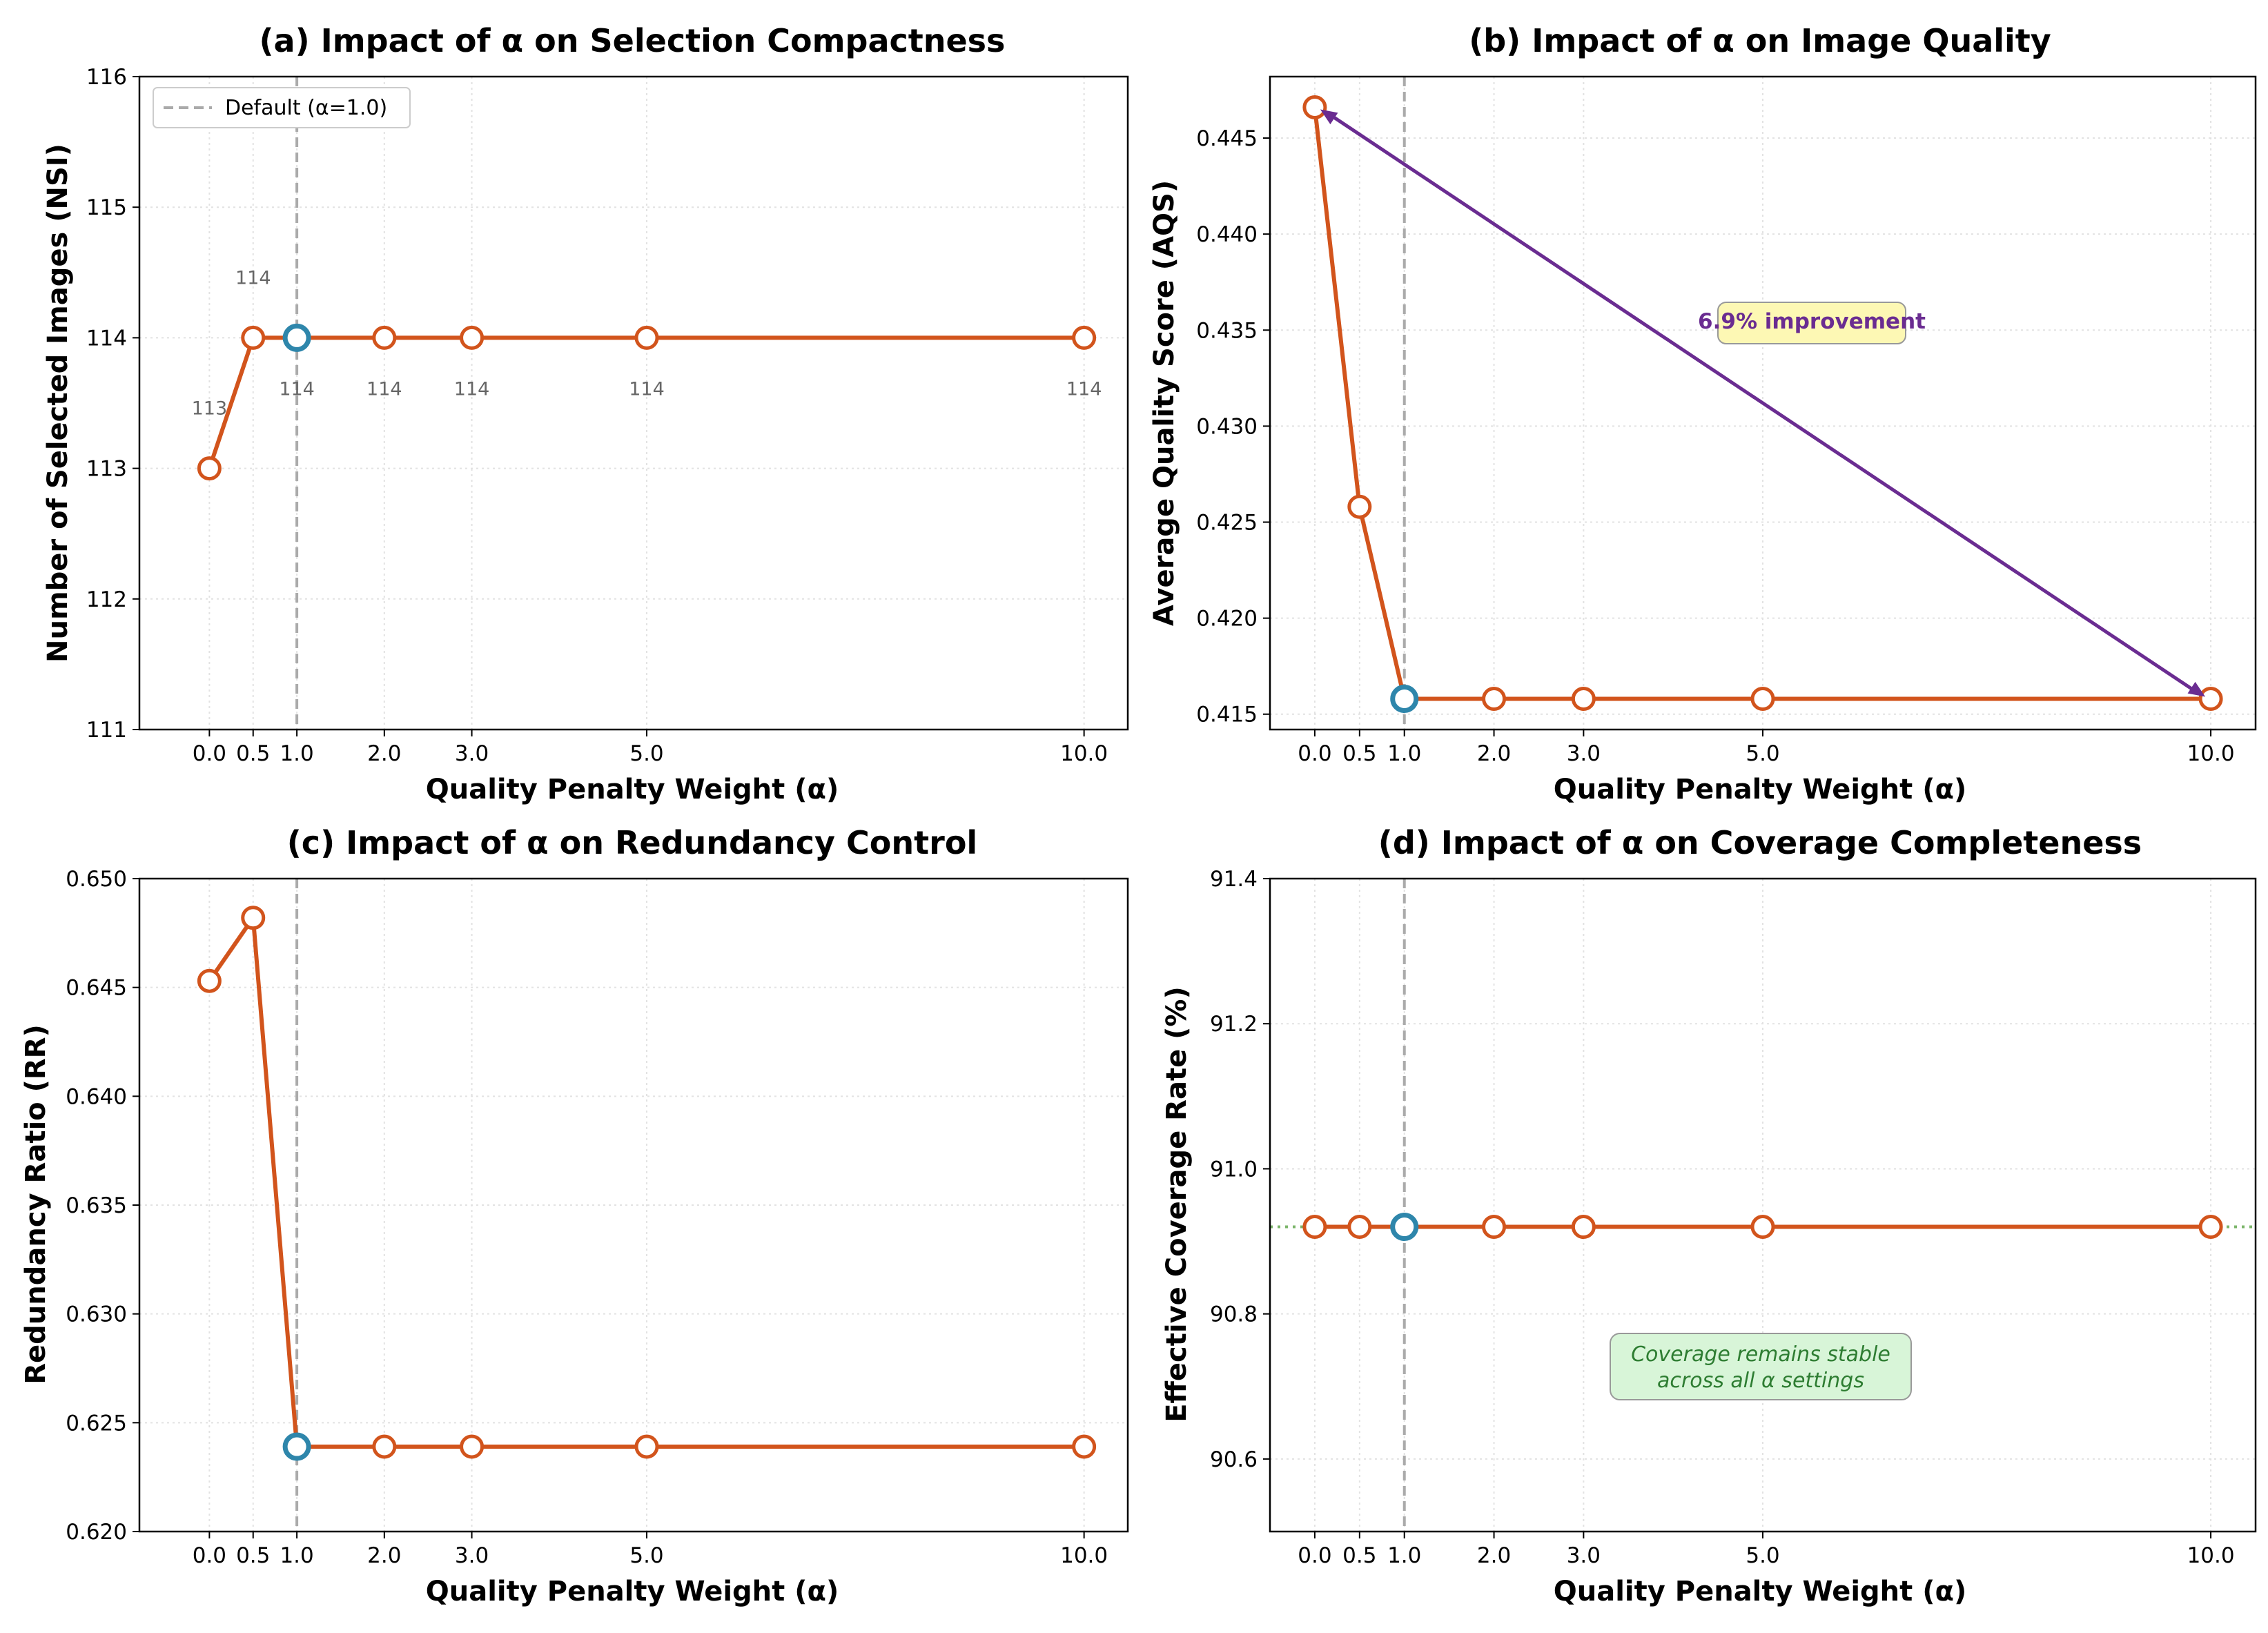  What do you see at coordinates (632, 842) in the screenshot?
I see `panel-c-title: (c) Impact of α on Redundancy Control` at bounding box center [632, 842].